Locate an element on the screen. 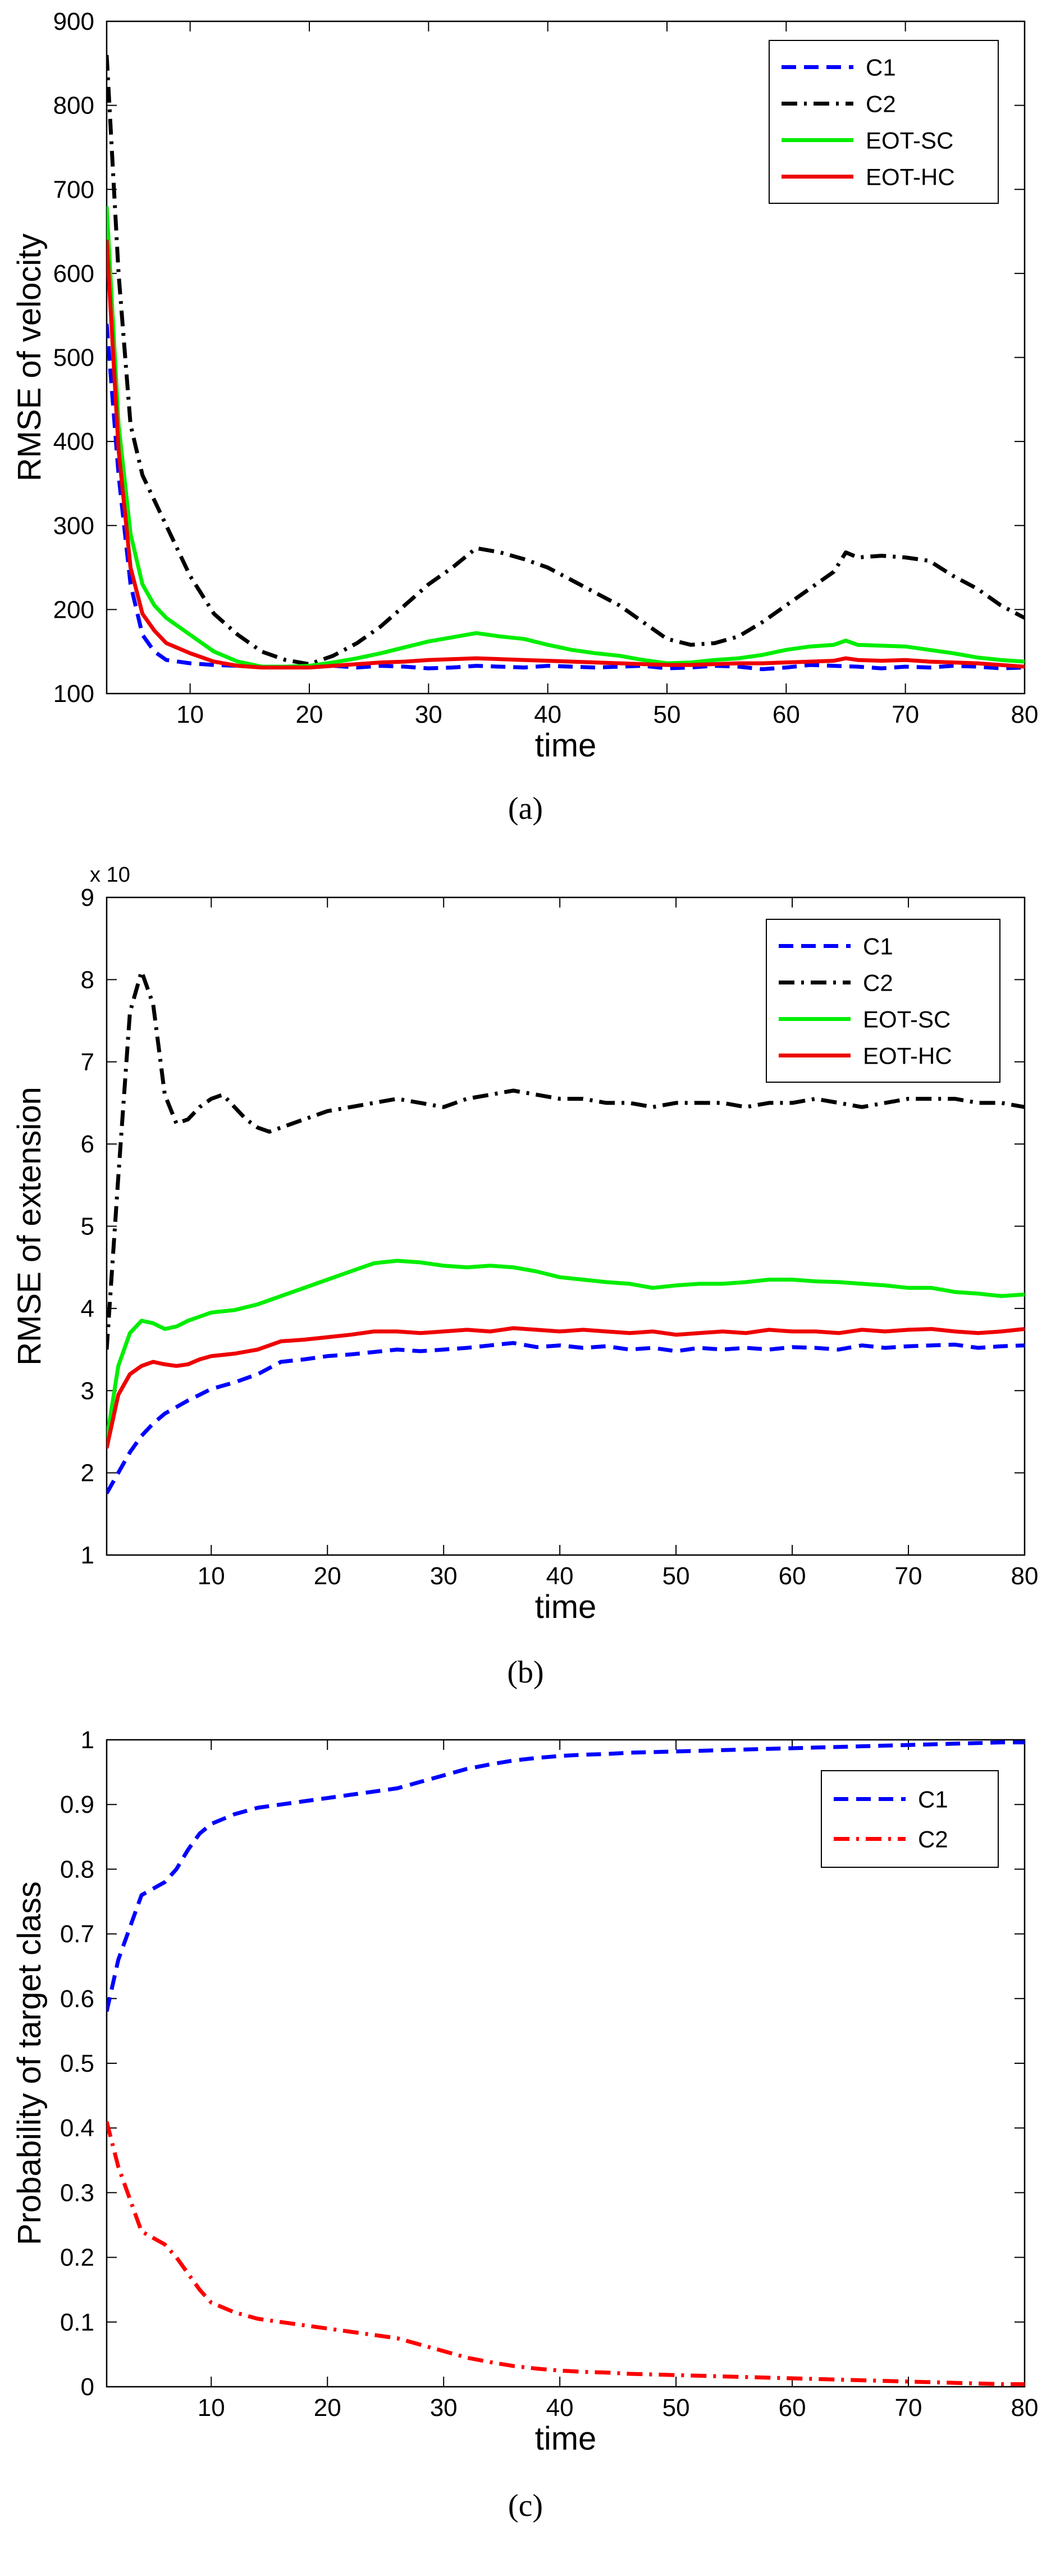  y-tick-label: 700 is located at coordinates (73, 189).